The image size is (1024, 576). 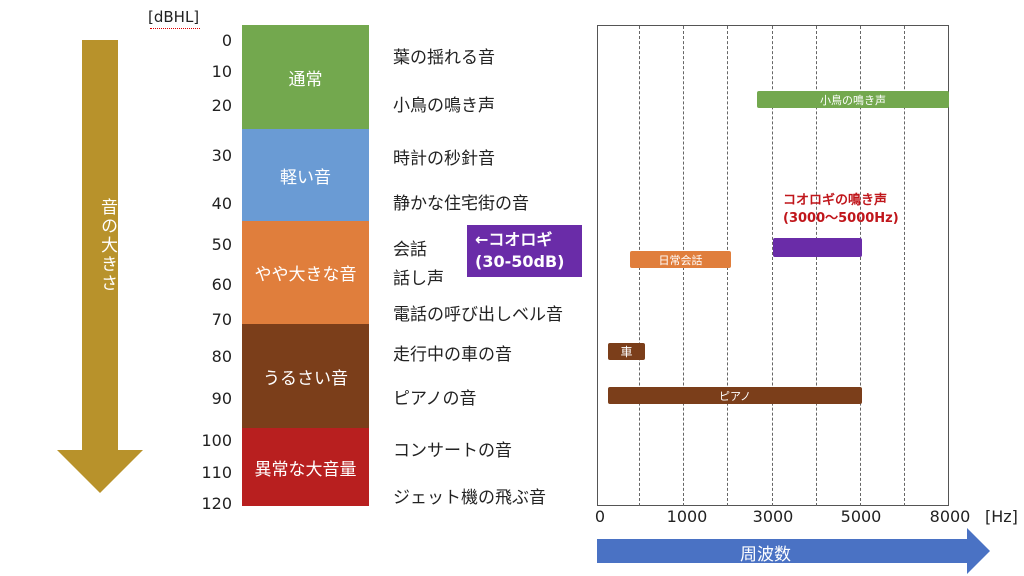 What do you see at coordinates (514, 239) in the screenshot?
I see `cricket-callout-line1: ←コオロギ` at bounding box center [514, 239].